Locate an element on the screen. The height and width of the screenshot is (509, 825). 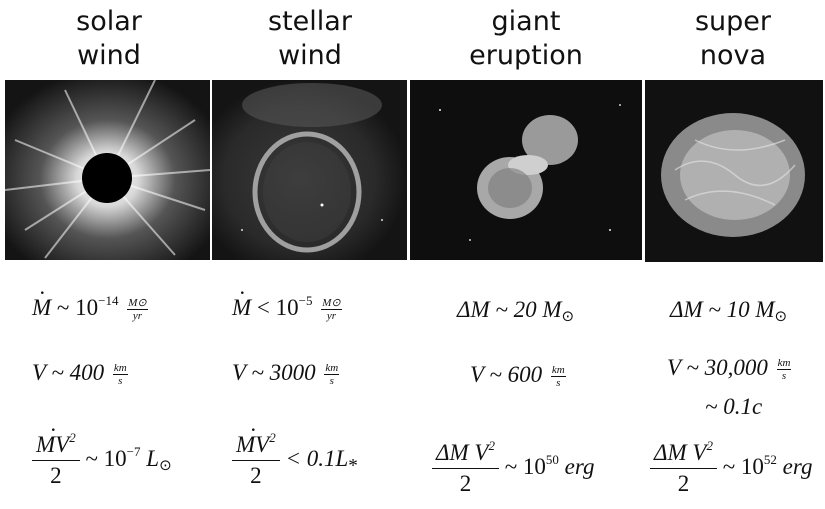
title-stellar-wind: stellar wind is located at coordinates (310, 38).